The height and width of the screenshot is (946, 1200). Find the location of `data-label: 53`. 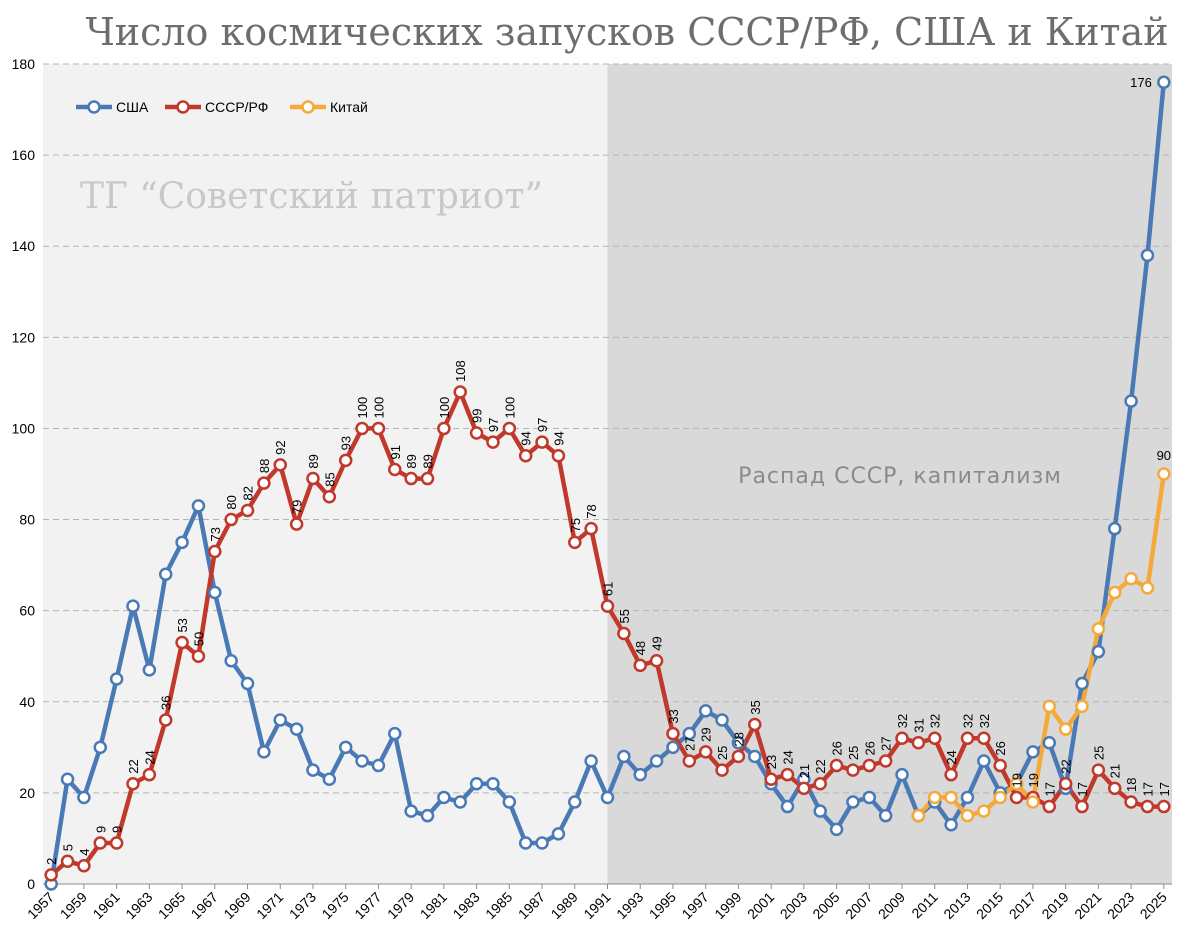

data-label: 53 is located at coordinates (182, 625).